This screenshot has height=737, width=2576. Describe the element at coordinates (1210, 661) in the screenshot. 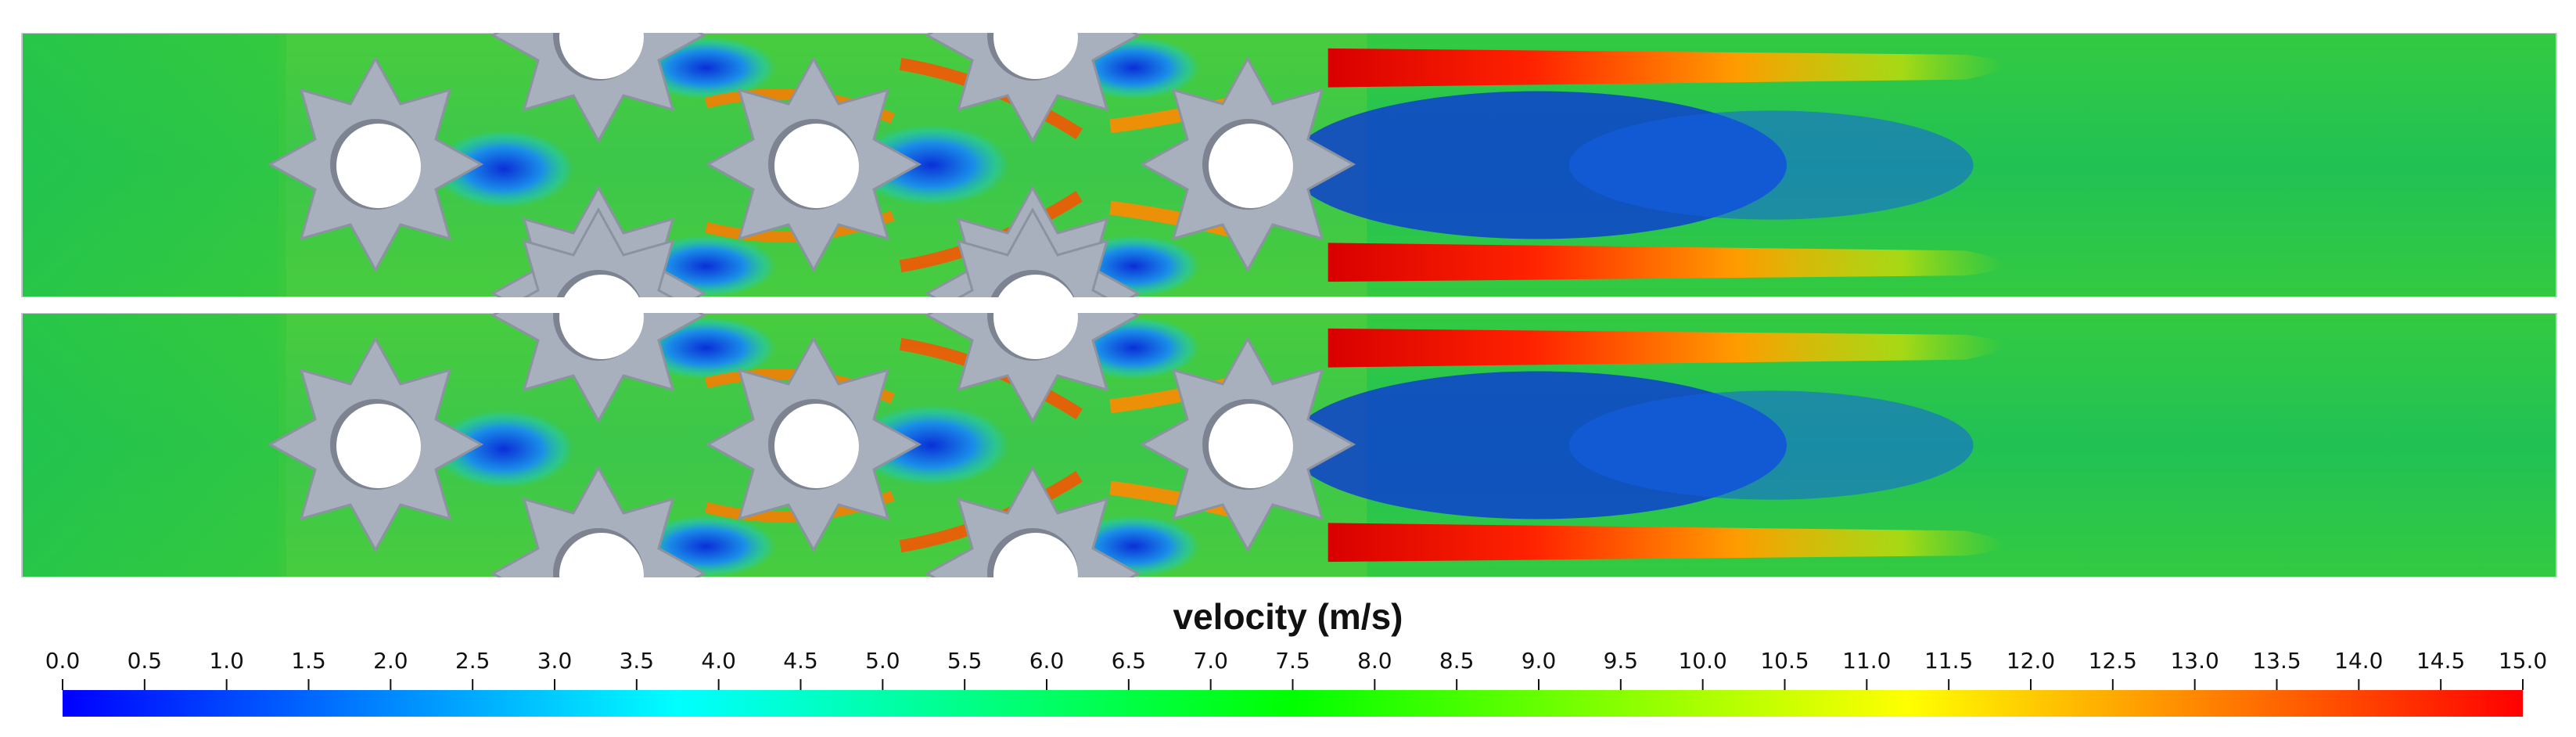

I see `colorbar-tick-label: 7.0` at that location.